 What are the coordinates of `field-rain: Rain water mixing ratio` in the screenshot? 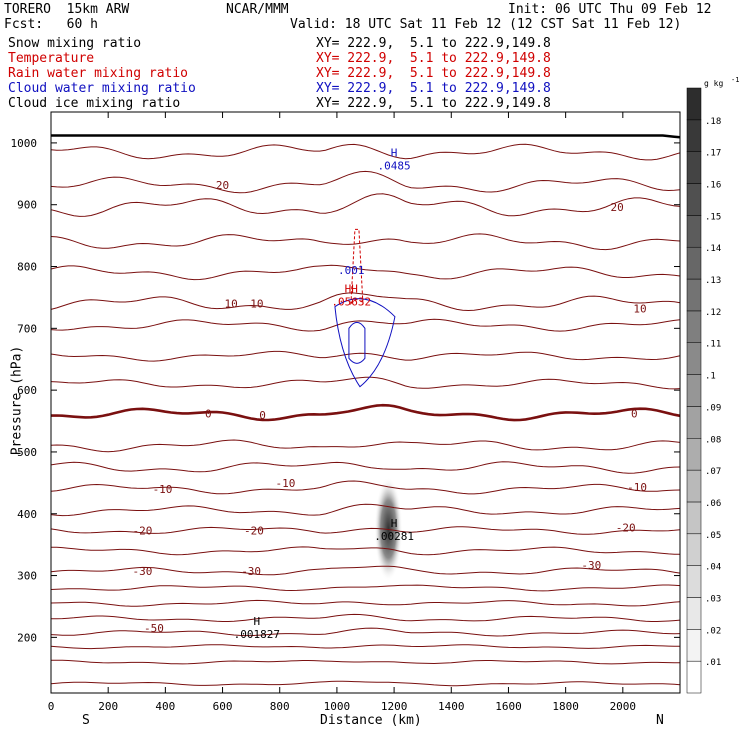 It's located at (98, 73).